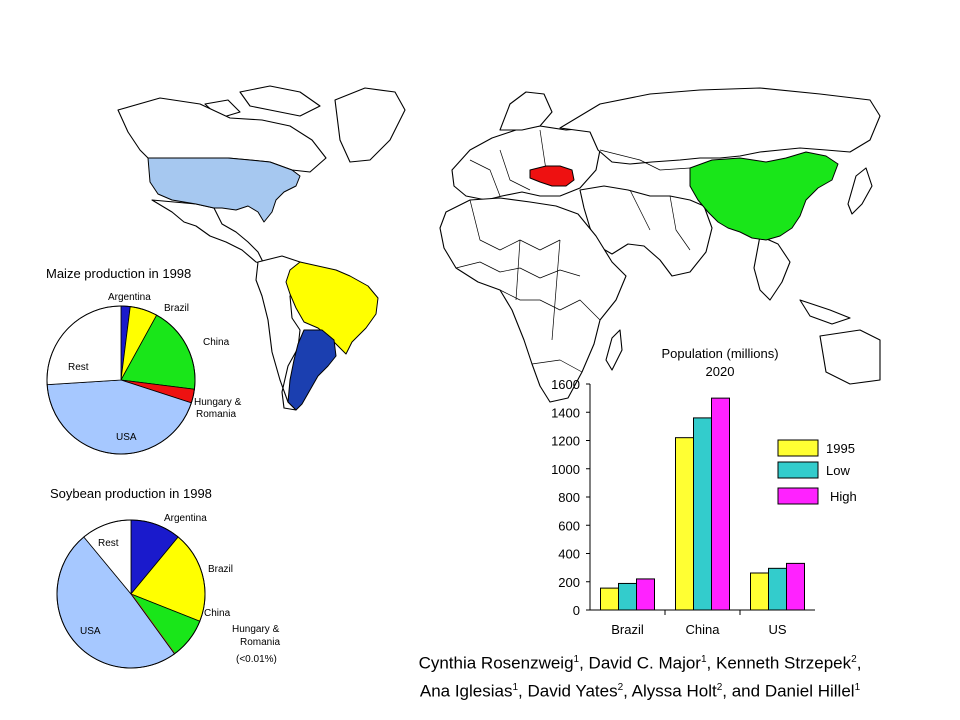 Image resolution: width=960 pixels, height=720 pixels. Describe the element at coordinates (838, 470) in the screenshot. I see `legend-label-low: Low` at that location.